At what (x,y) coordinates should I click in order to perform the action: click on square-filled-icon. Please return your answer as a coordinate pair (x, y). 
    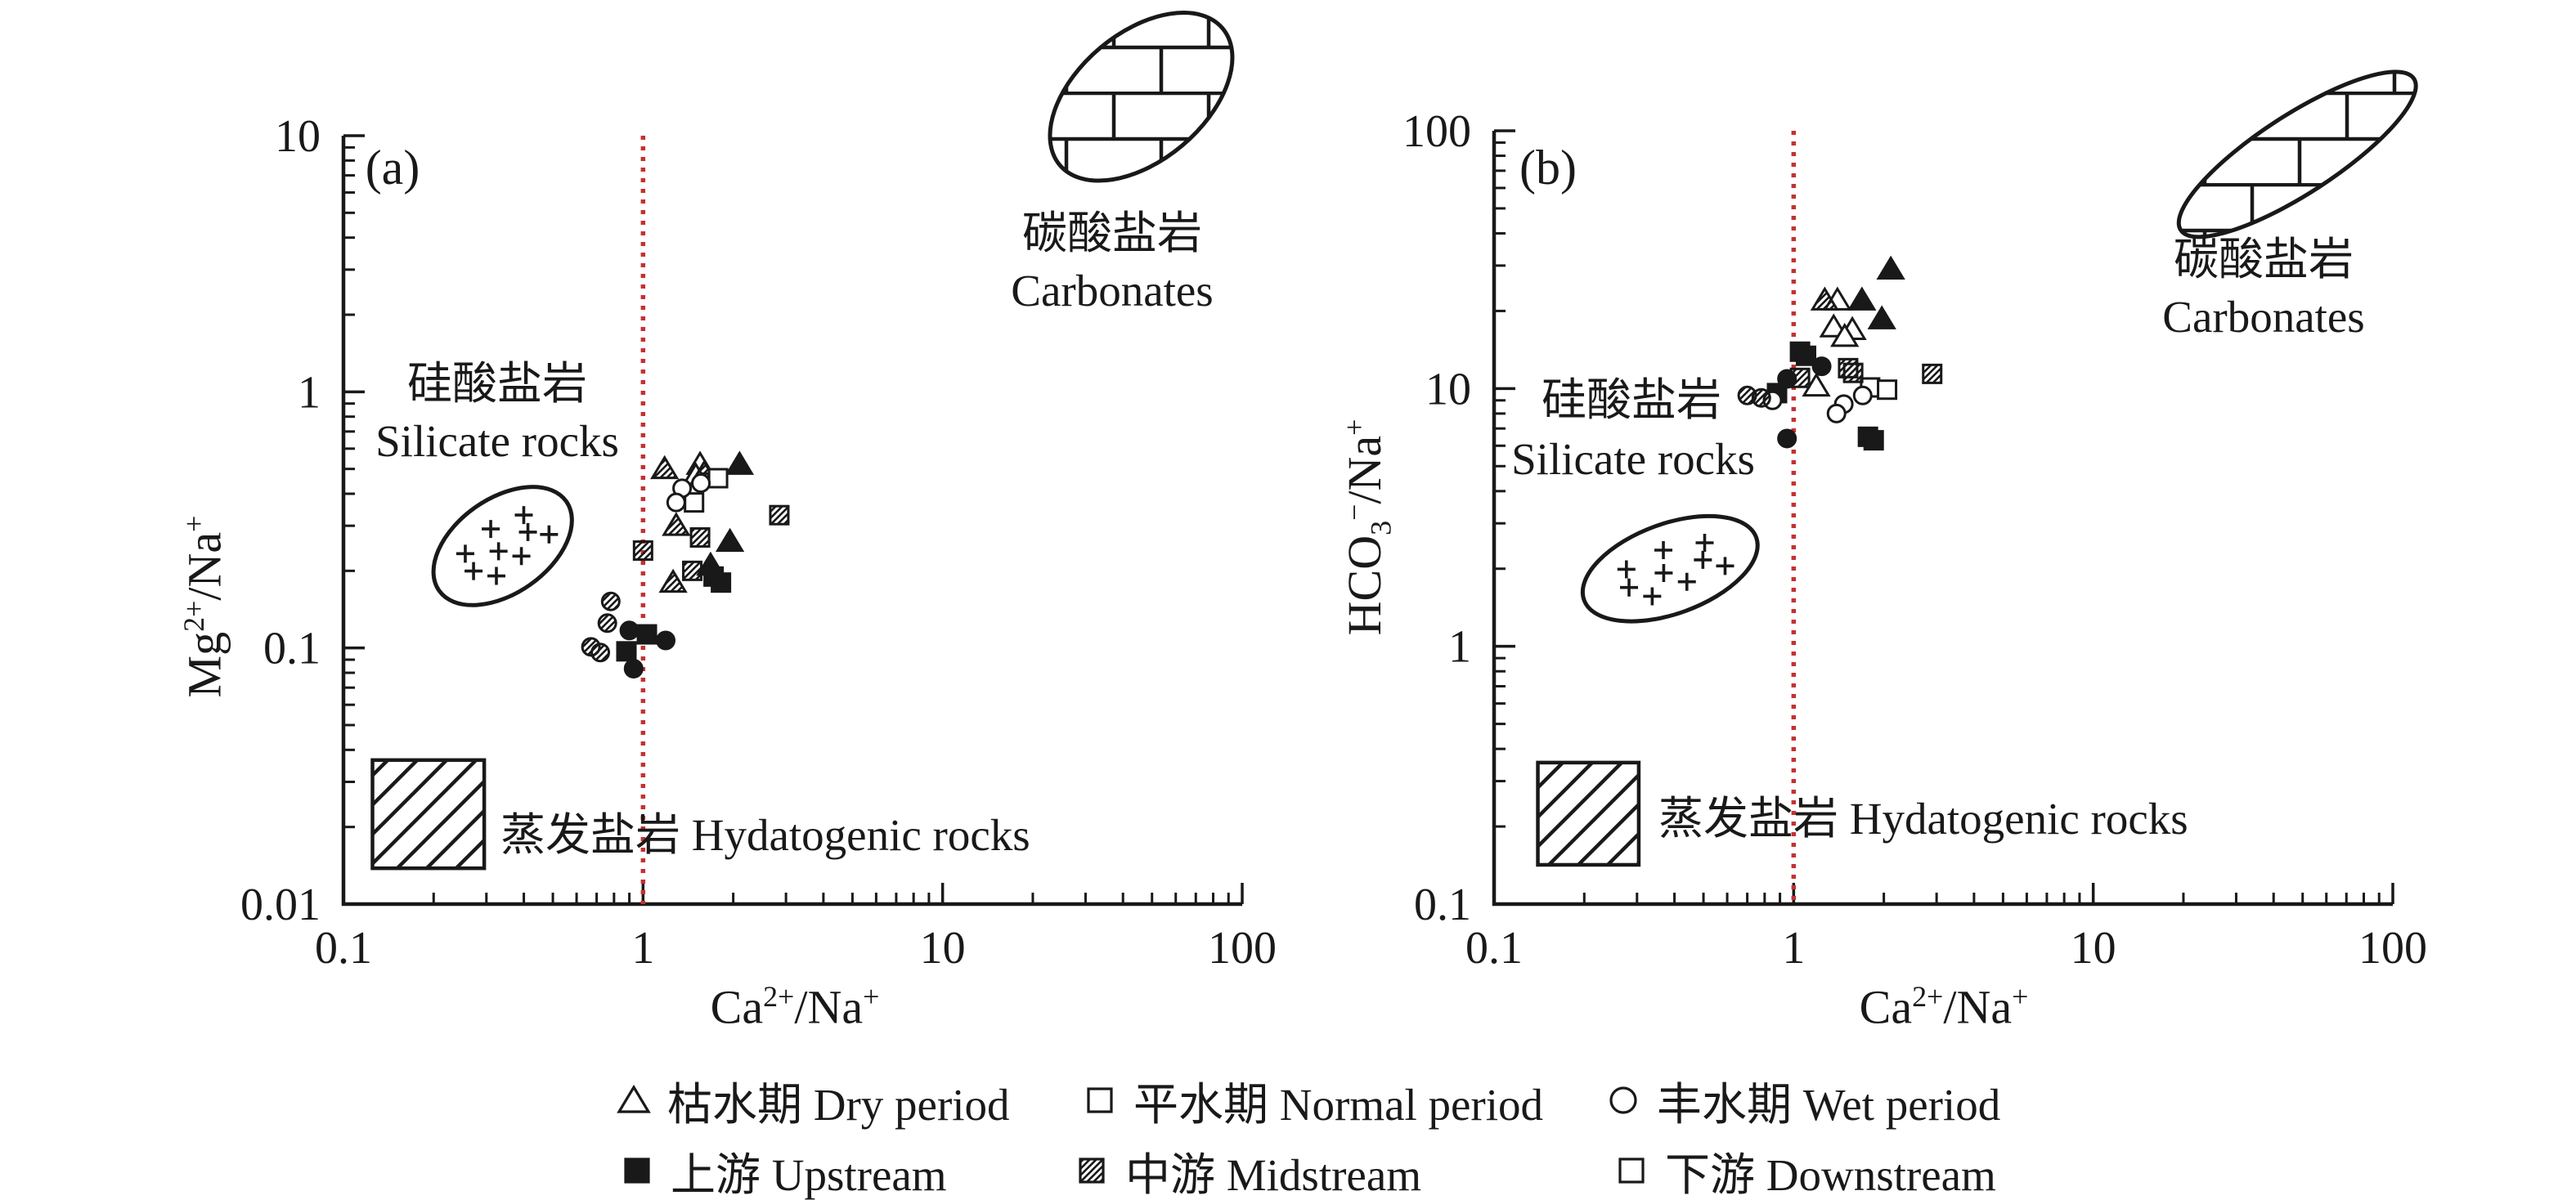
    Looking at the image, I should click on (637, 1170).